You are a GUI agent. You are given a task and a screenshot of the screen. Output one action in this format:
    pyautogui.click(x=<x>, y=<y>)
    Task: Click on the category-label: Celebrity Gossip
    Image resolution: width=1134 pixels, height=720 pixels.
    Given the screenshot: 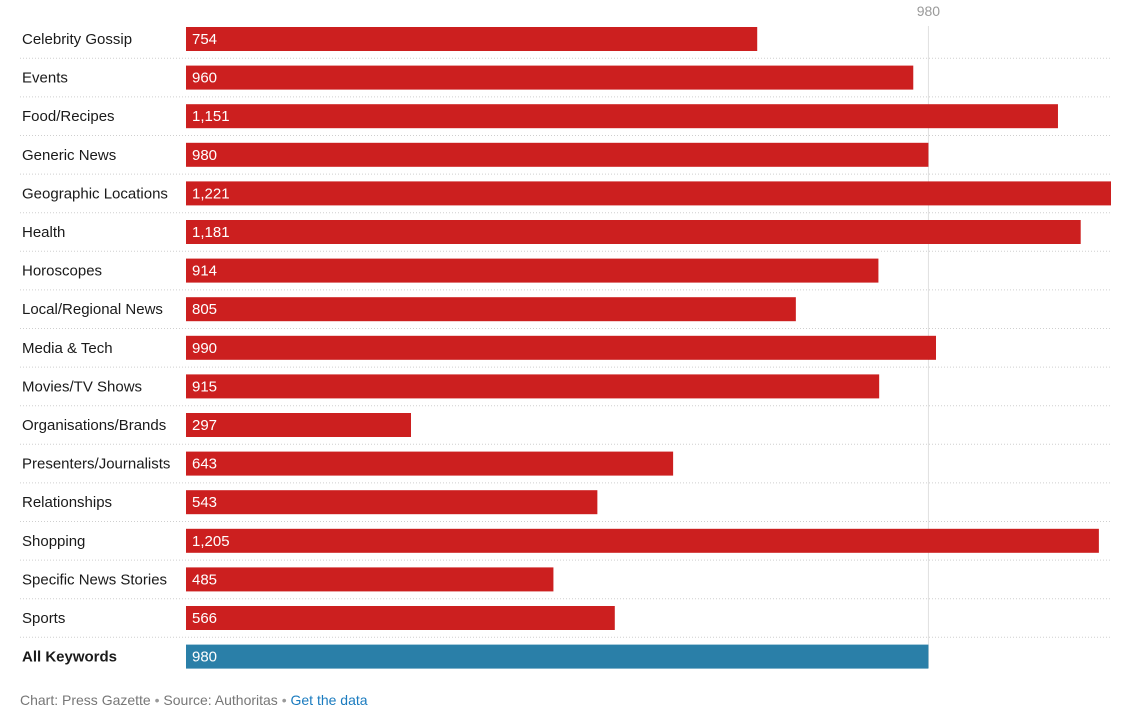 What is the action you would take?
    pyautogui.click(x=77, y=39)
    